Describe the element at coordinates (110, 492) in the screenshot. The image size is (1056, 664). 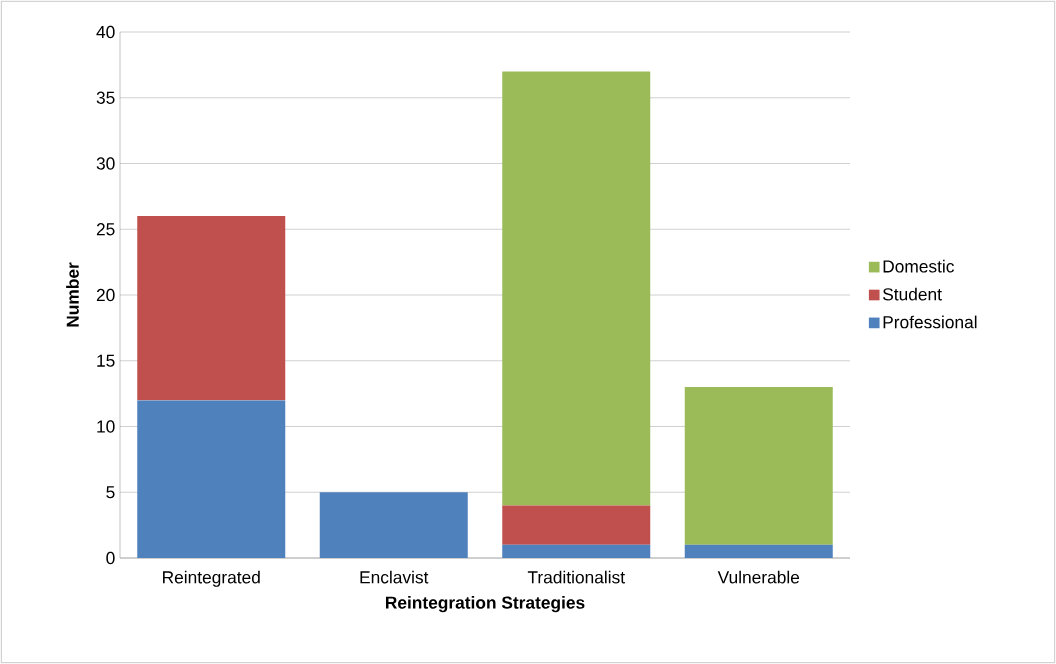
I see `y-tick-label: 5` at that location.